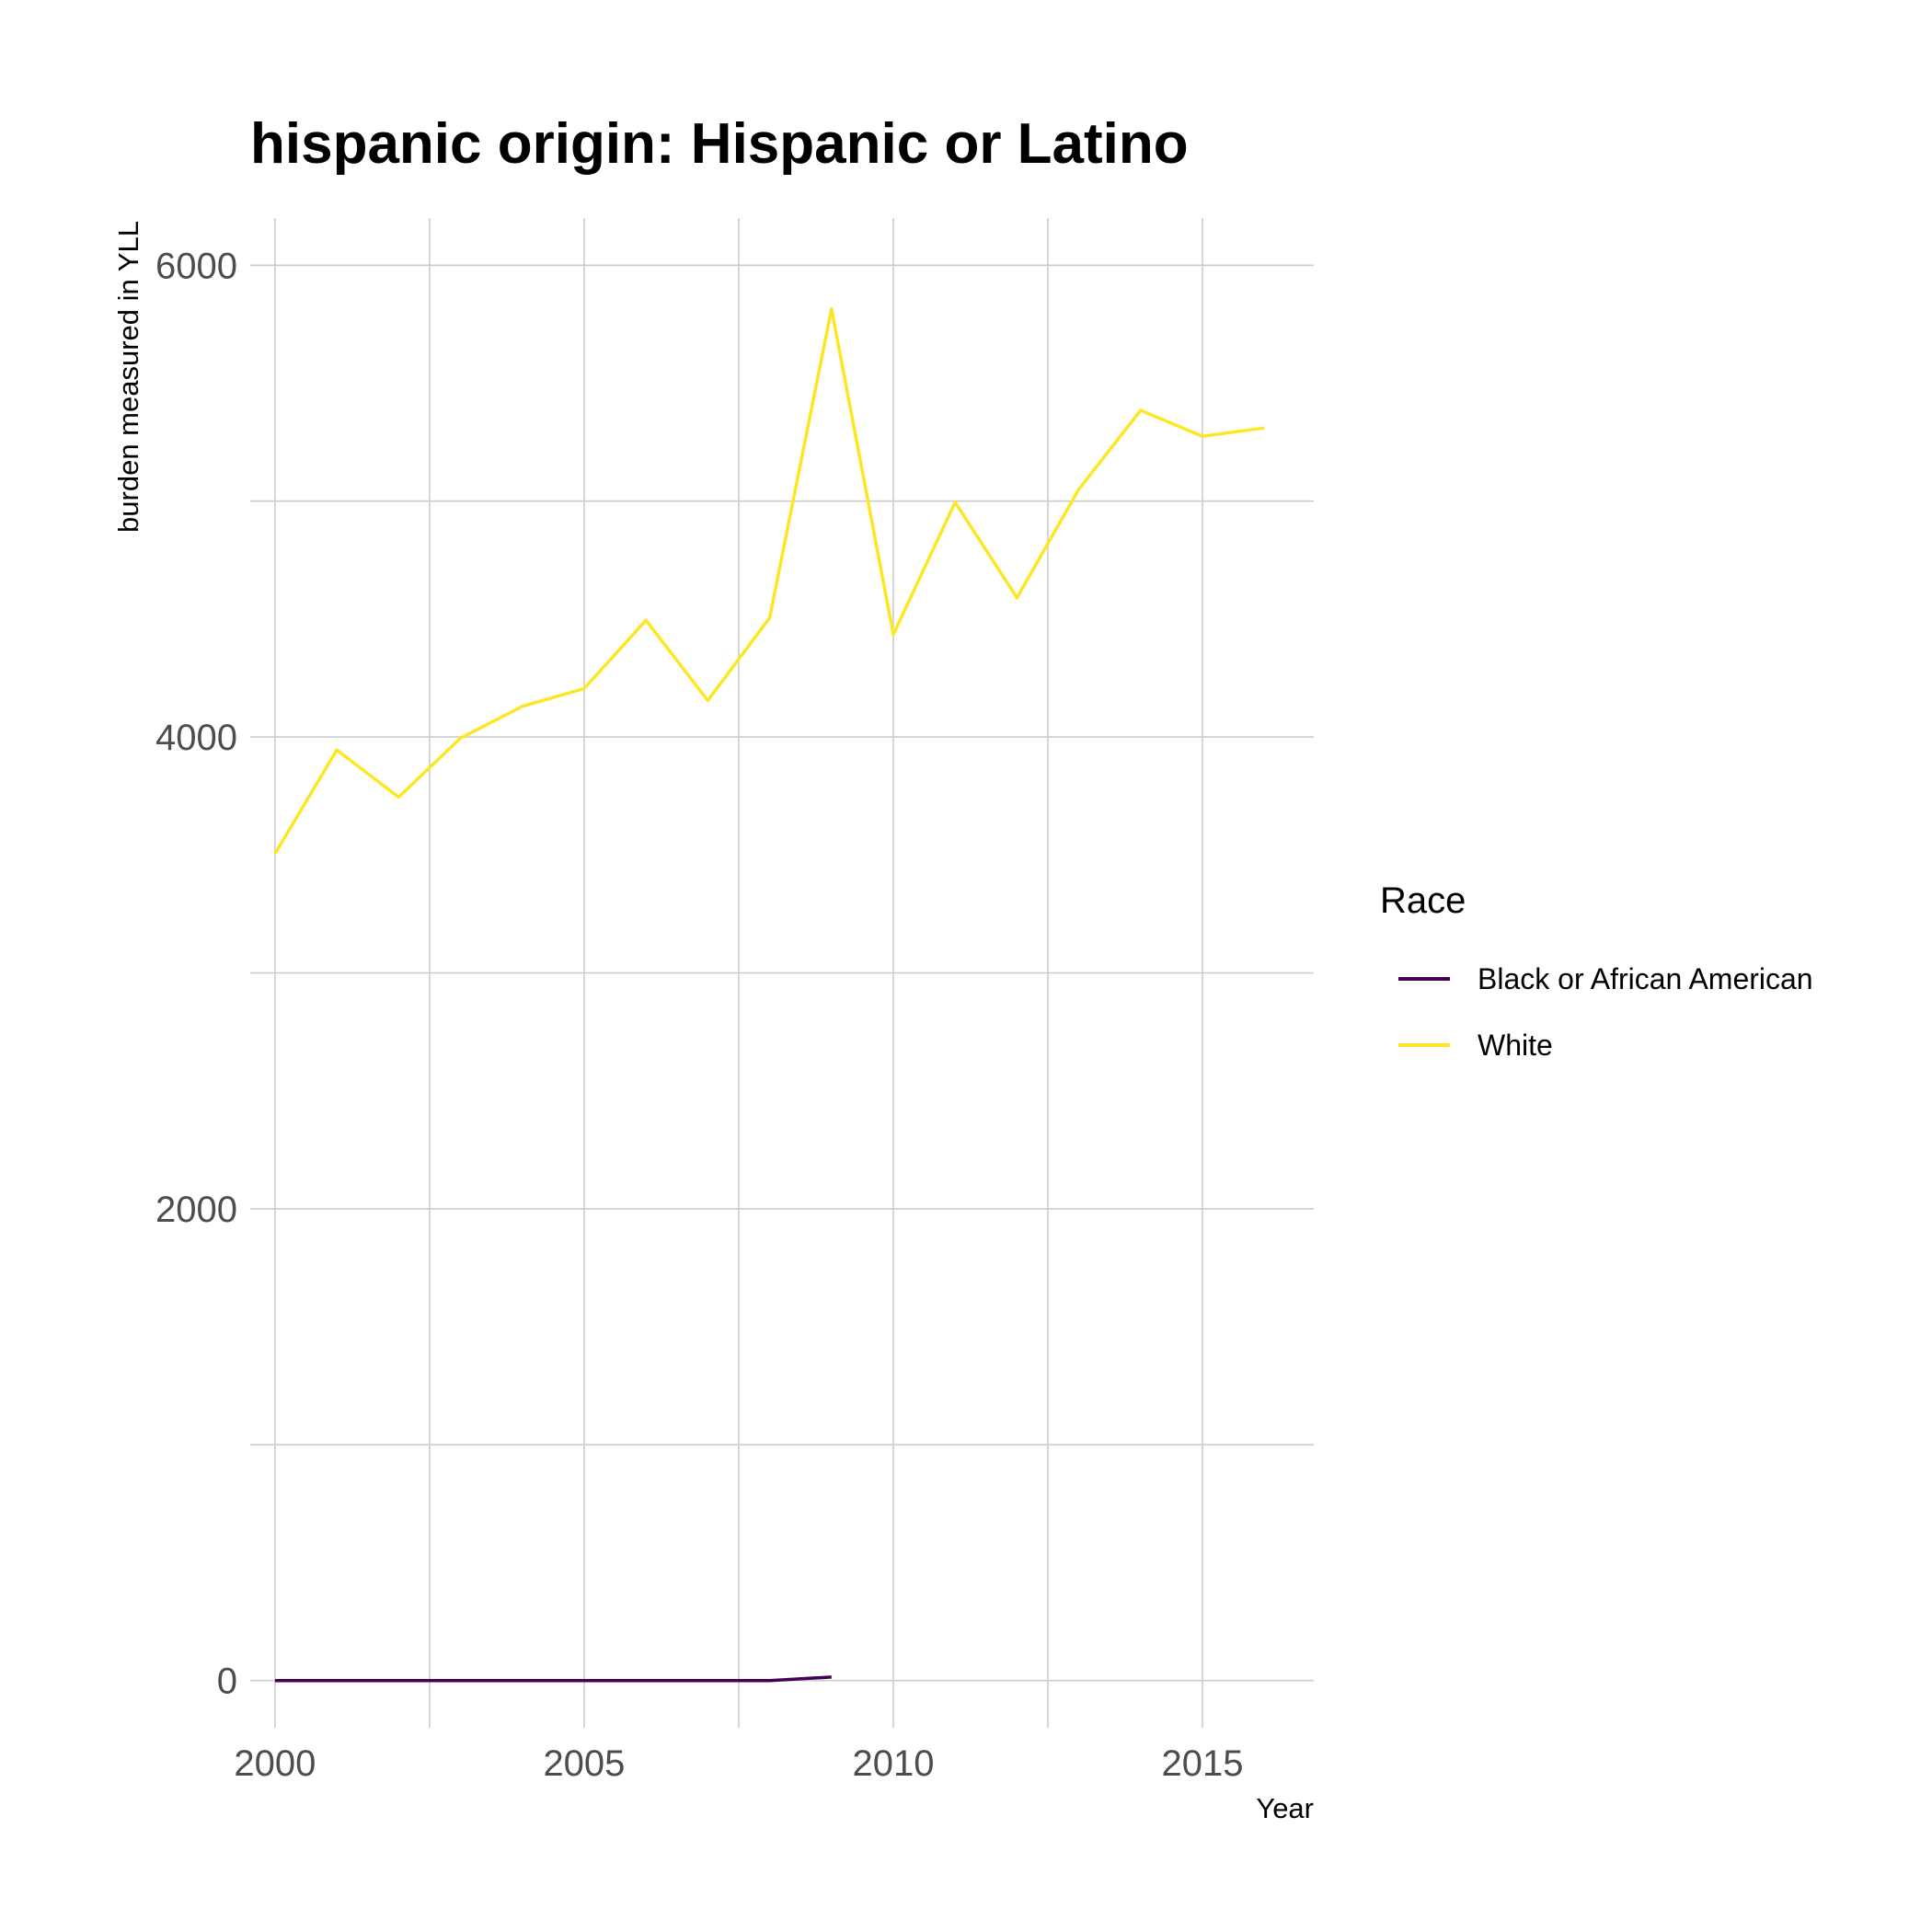 The height and width of the screenshot is (1932, 1932). What do you see at coordinates (719, 144) in the screenshot?
I see `chart-title: hispanic origin: Hispanic or Latino` at bounding box center [719, 144].